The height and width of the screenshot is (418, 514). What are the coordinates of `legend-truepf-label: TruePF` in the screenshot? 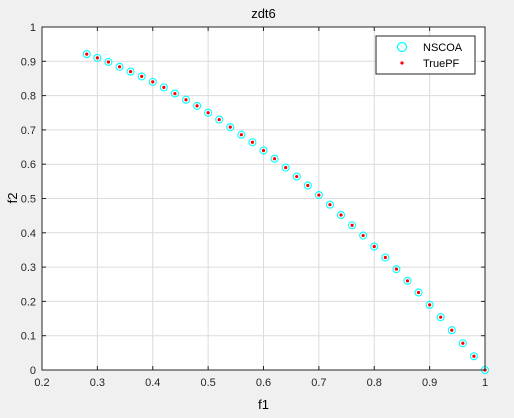 It's located at (441, 64).